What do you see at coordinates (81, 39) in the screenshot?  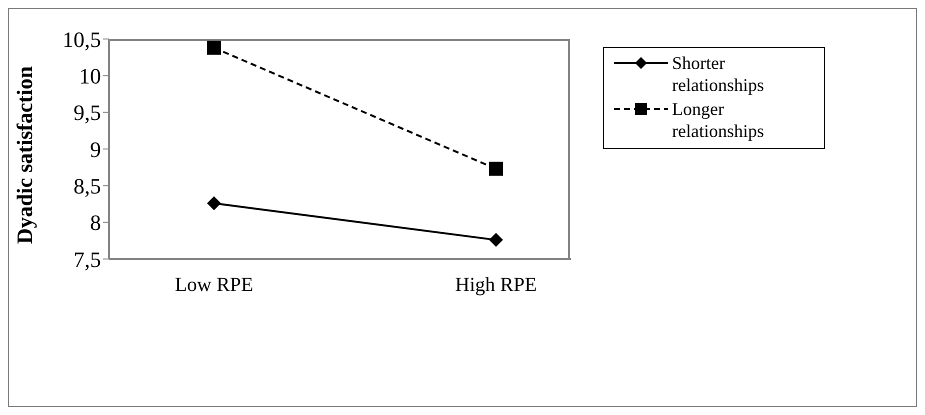 I see `y-tick-label: 10,5` at bounding box center [81, 39].